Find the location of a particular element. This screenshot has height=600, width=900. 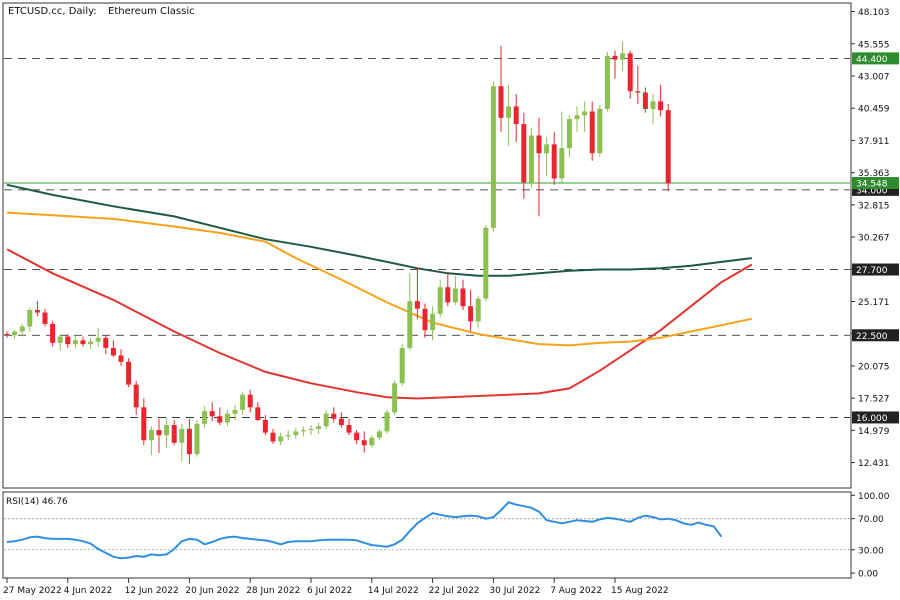

time-tick-label: 15 Aug 2022 is located at coordinates (640, 591).